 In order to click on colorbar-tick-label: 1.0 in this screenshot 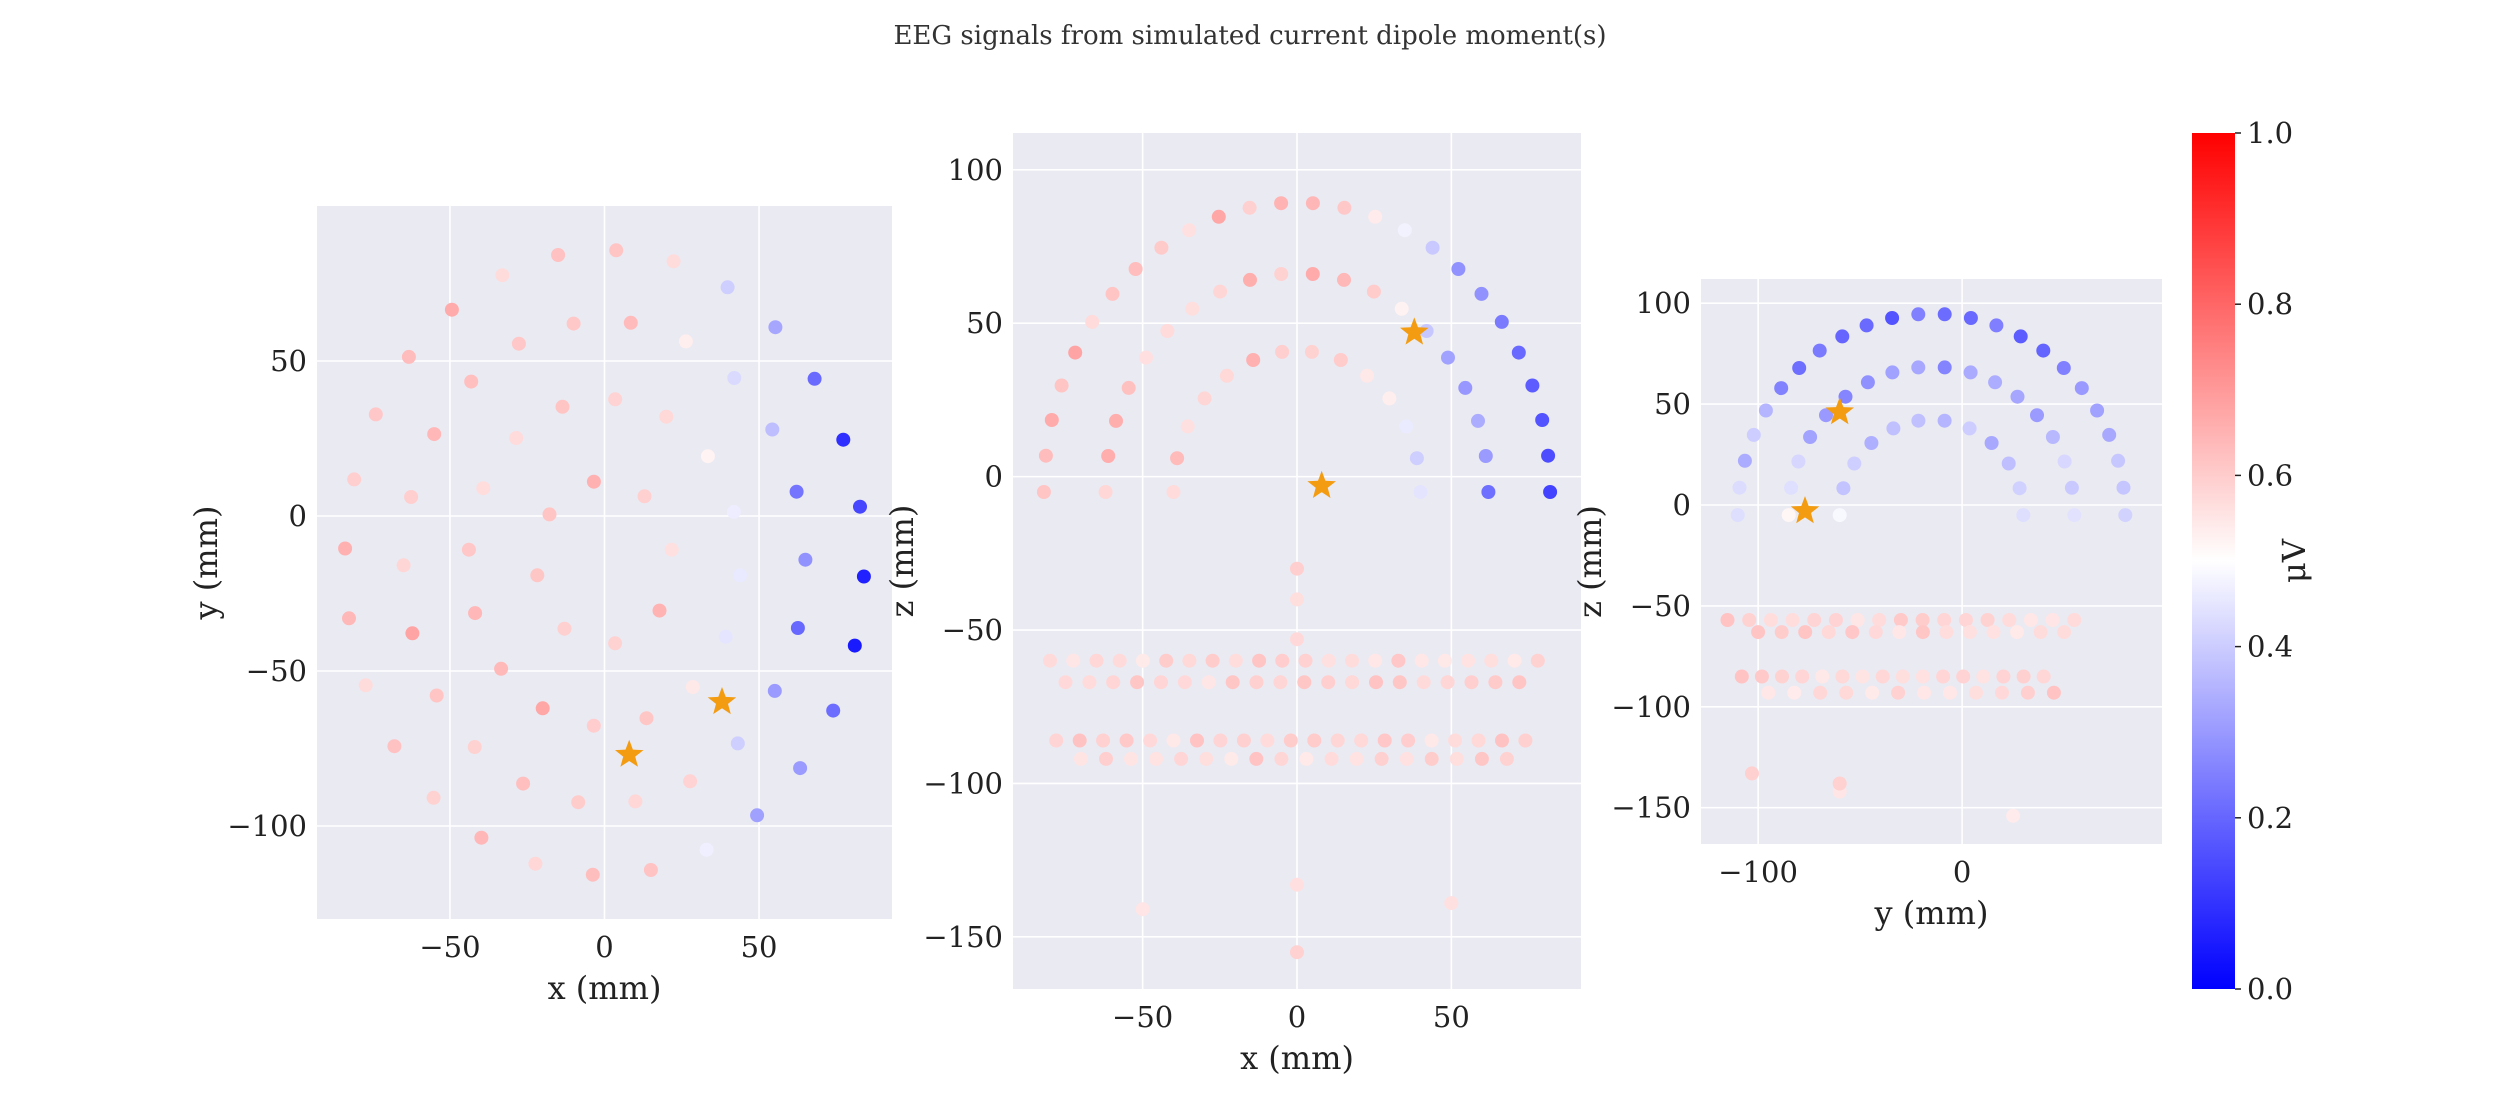, I will do `click(2270, 133)`.